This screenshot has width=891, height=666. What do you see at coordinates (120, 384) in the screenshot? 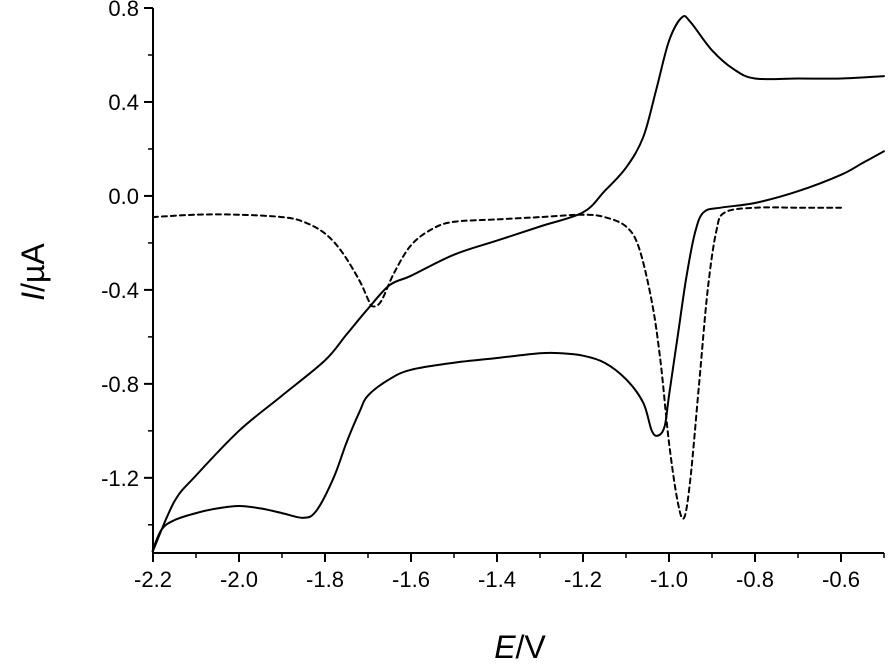
I see `y-tick-label: -0.8` at bounding box center [120, 384].